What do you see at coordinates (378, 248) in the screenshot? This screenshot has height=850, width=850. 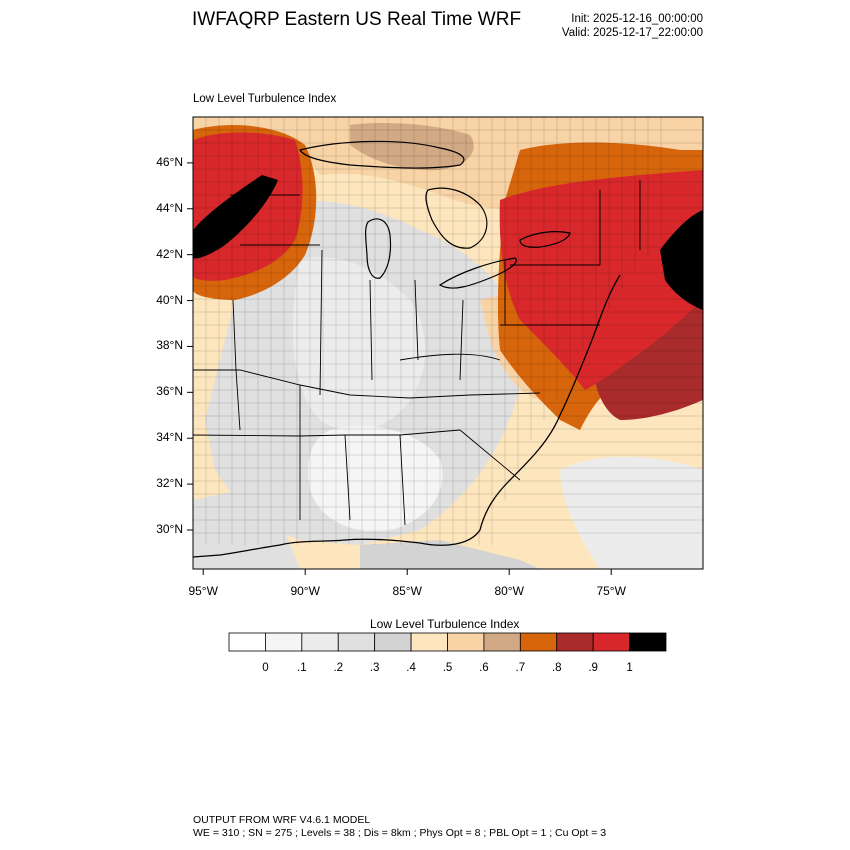 I see `lake-michigan` at bounding box center [378, 248].